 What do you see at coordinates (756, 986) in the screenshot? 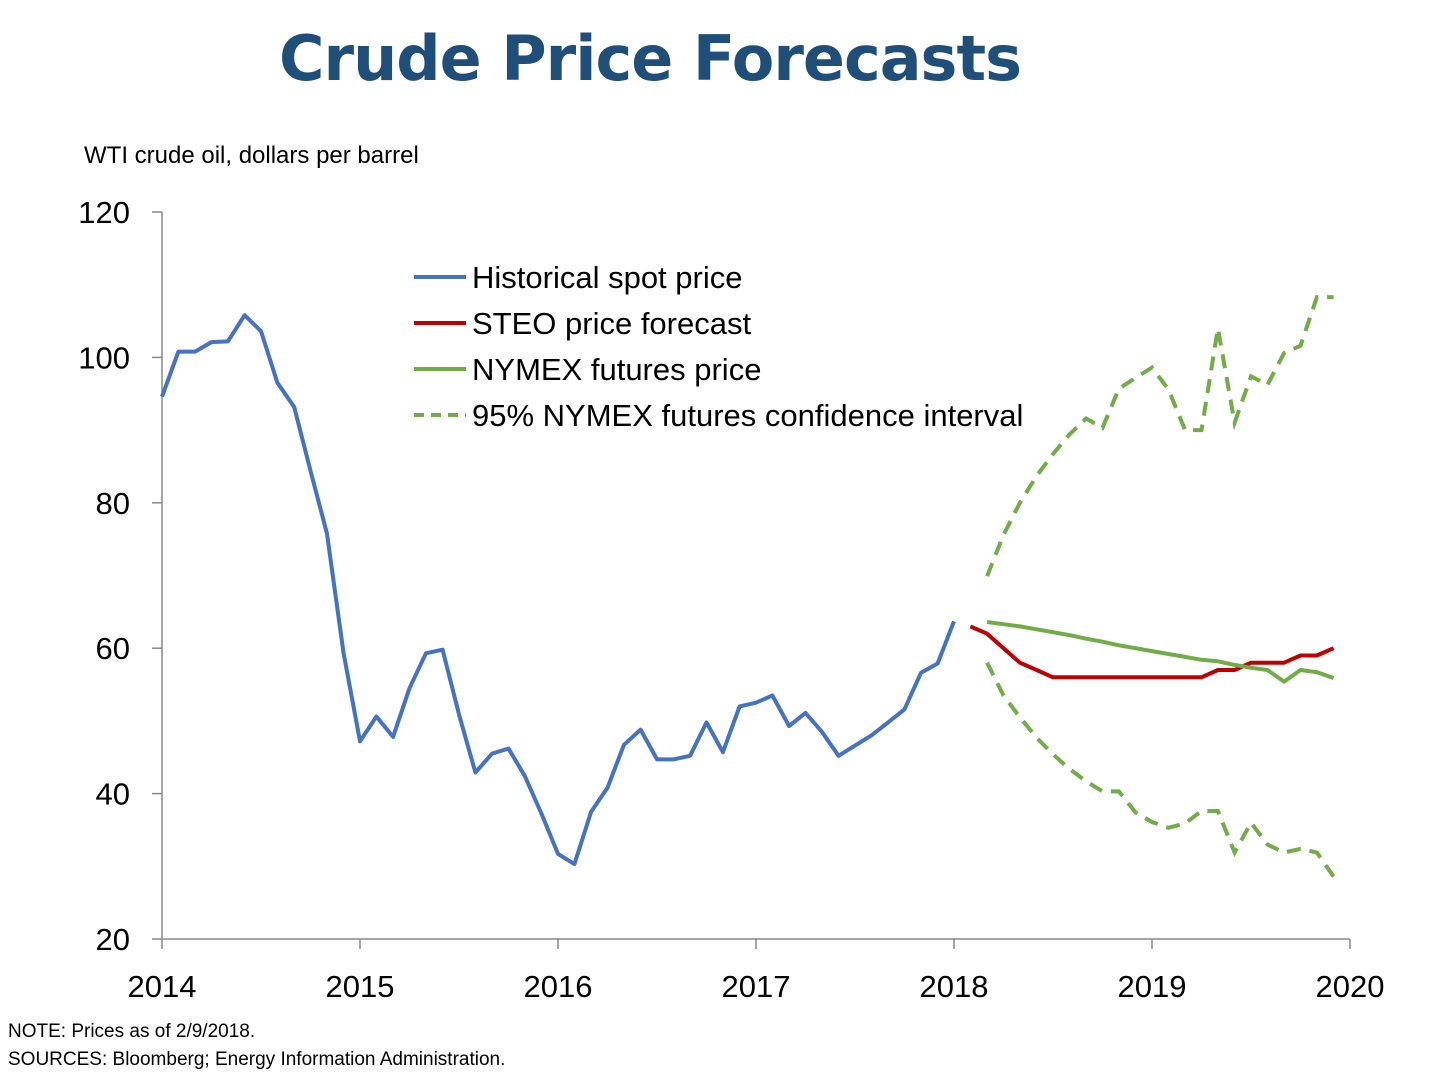
I see `x-tick-label: 2017` at bounding box center [756, 986].